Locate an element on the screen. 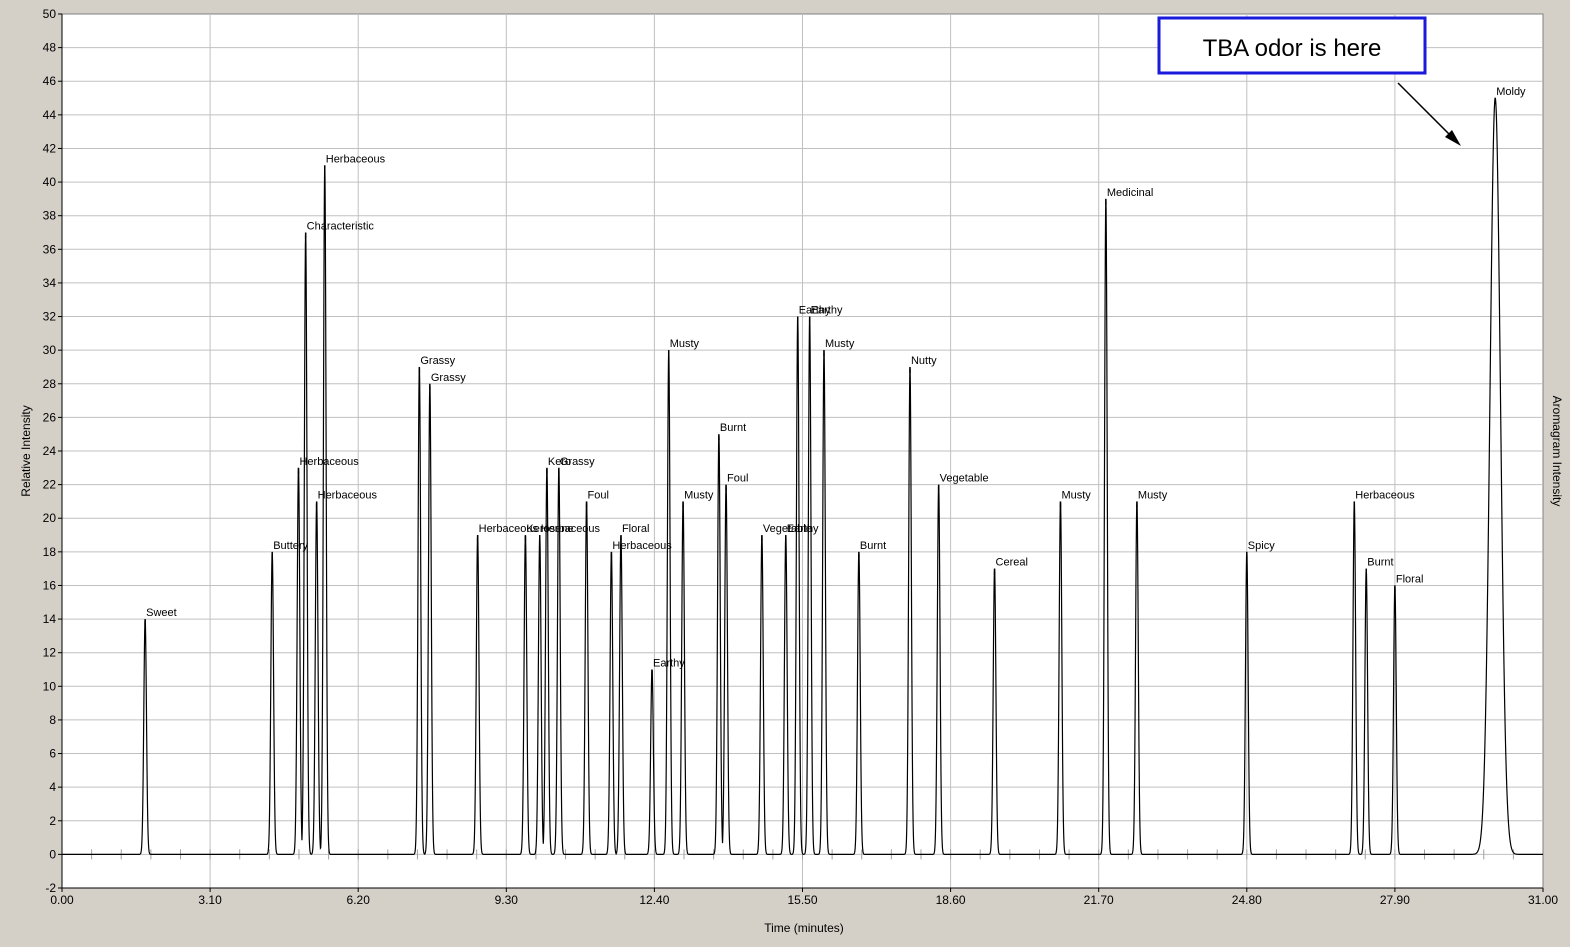 This screenshot has width=1570, height=947. y-tick-label: 48 is located at coordinates (50, 48).